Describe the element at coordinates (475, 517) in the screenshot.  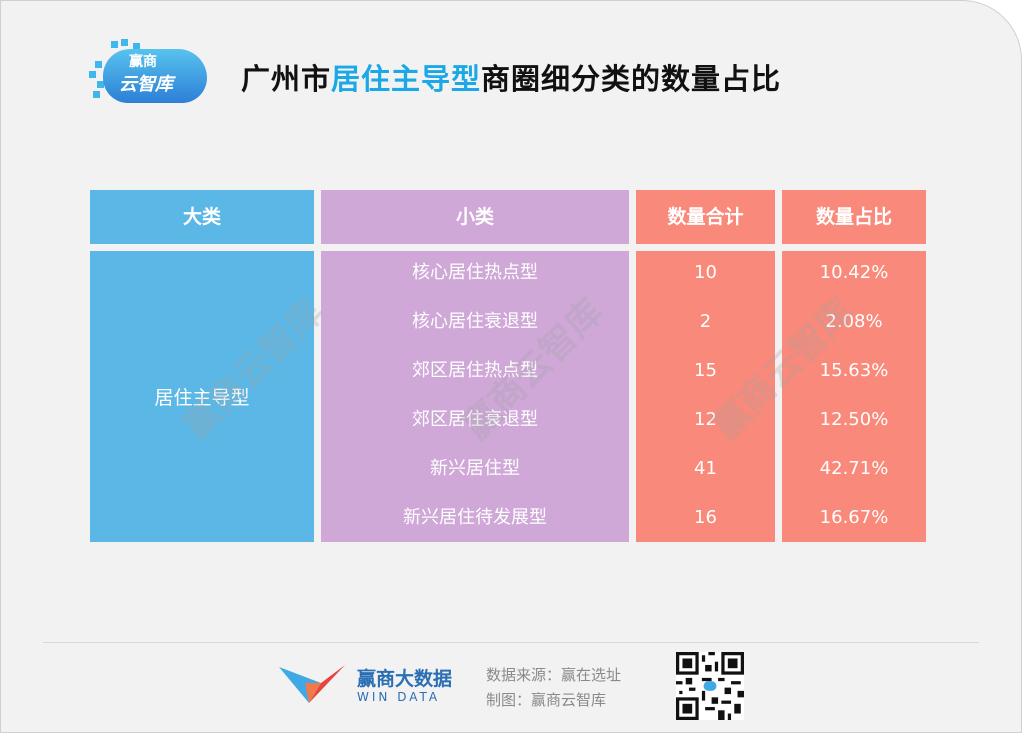
I see `subcategory-cell: 新兴居住待发展型` at that location.